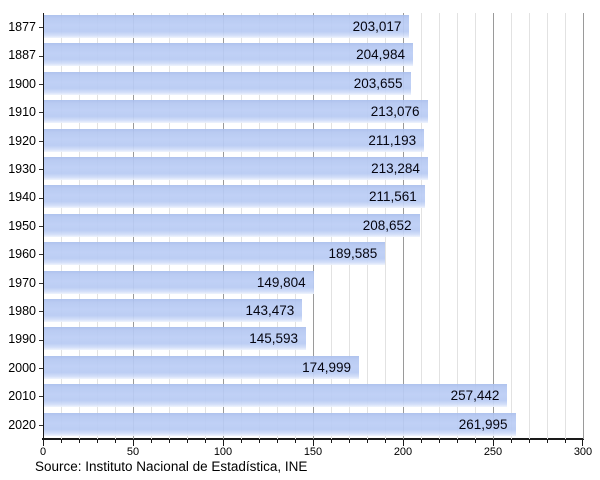 Image resolution: width=600 pixels, height=480 pixels. Describe the element at coordinates (22, 367) in the screenshot. I see `y-axis-label: 2000` at that location.